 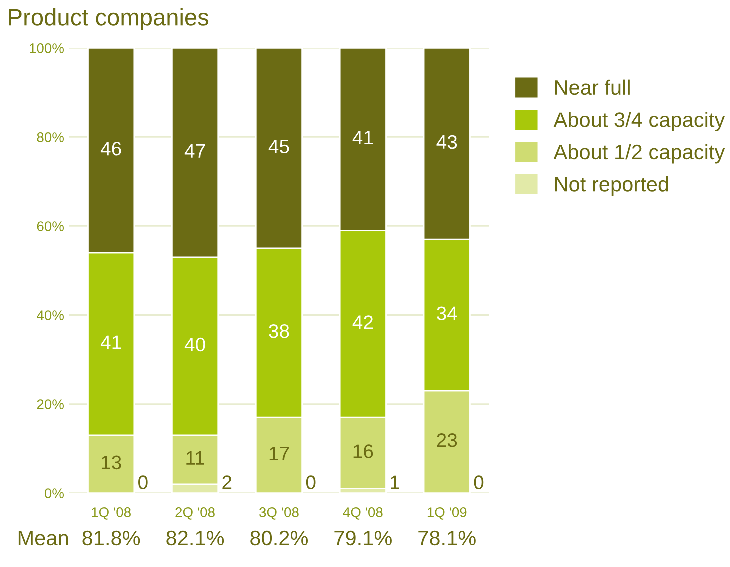 What do you see at coordinates (112, 463) in the screenshot?
I see `data-label: 13` at bounding box center [112, 463].